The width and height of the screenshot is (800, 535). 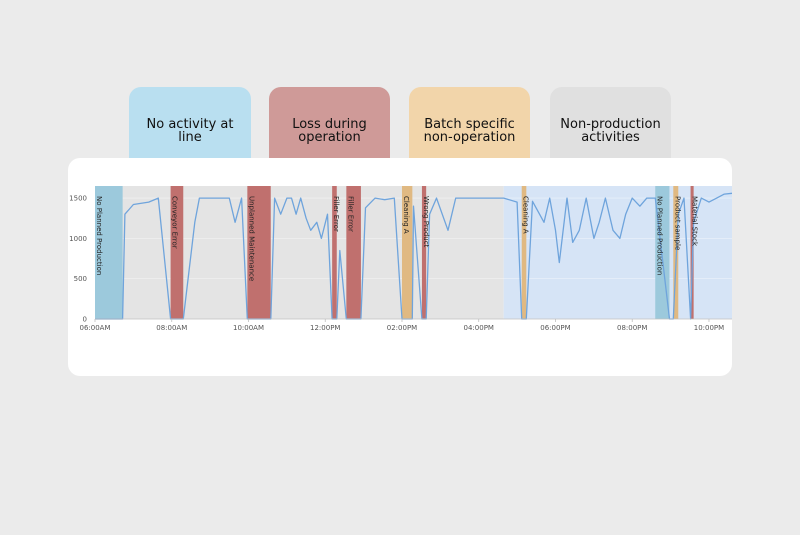 I want to click on x-tick-label: 04:00PM, so click(x=479, y=328).